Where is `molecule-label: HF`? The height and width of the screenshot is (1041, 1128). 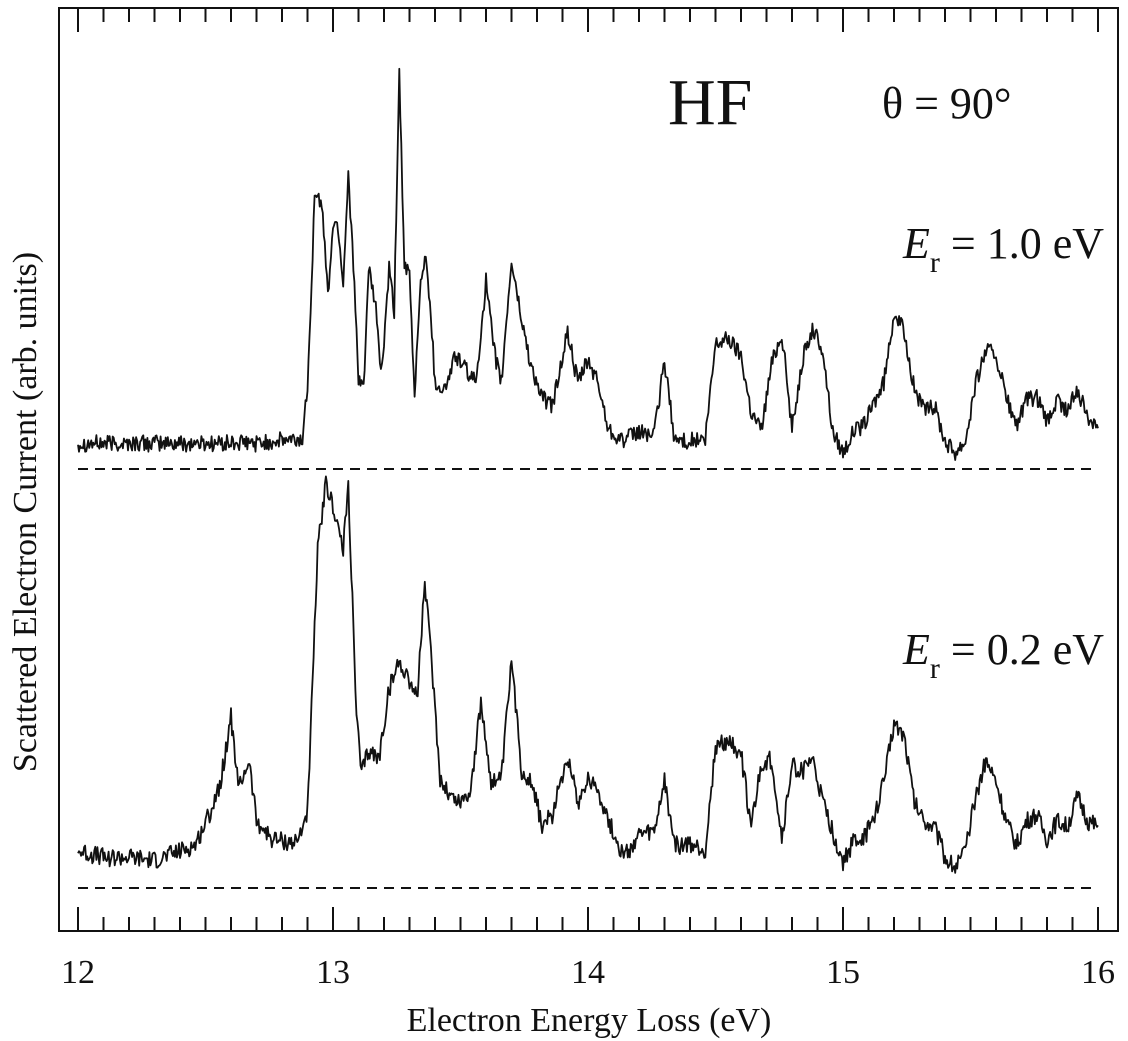
molecule-label: HF is located at coordinates (710, 102).